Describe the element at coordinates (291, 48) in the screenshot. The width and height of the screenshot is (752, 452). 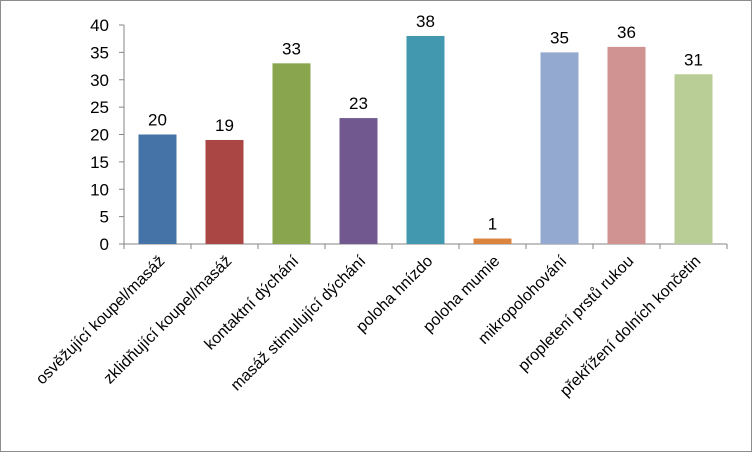
I see `data-label: 33` at that location.